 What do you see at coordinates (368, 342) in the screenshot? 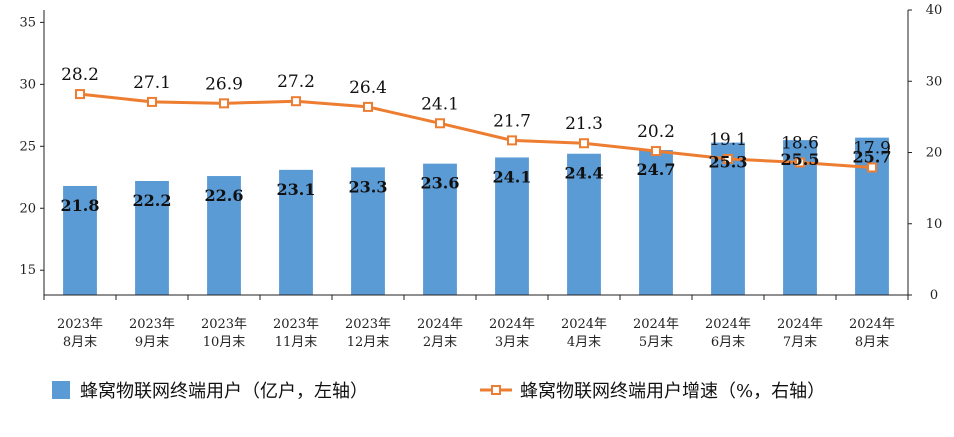
I see `x-tick-label: 12月末` at bounding box center [368, 342].